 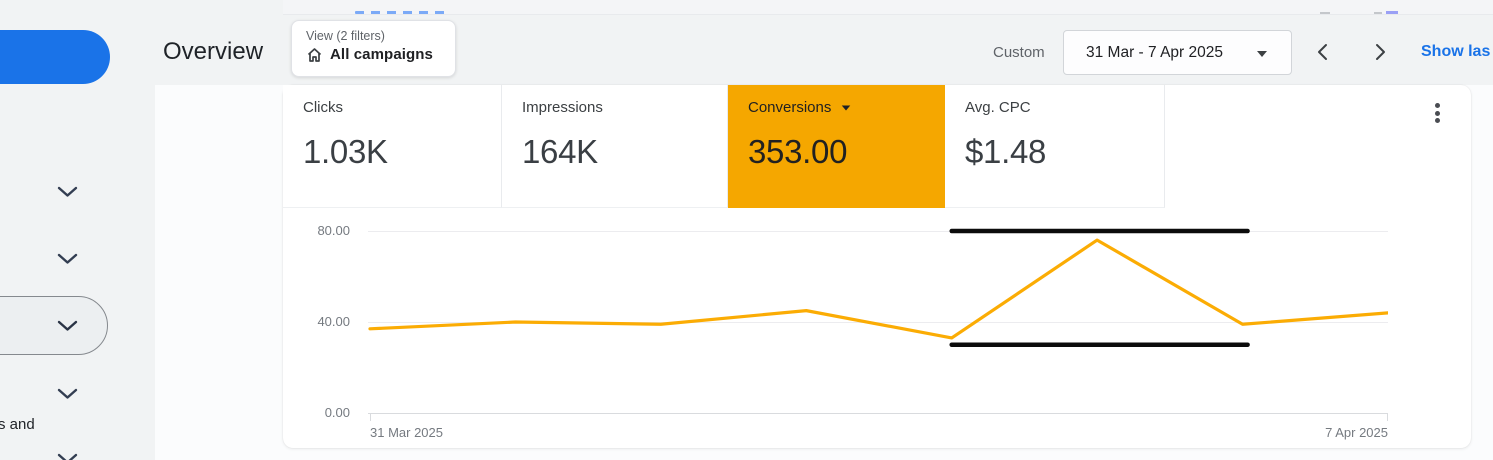 I want to click on next-period-button, so click(x=1380, y=53).